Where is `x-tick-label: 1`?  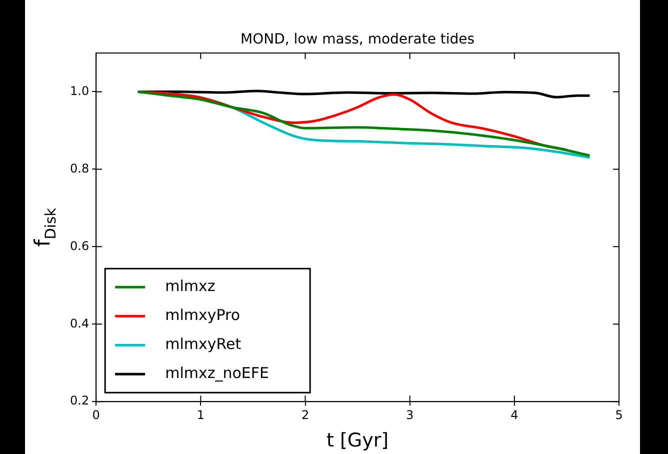
x-tick-label: 1 is located at coordinates (200, 415).